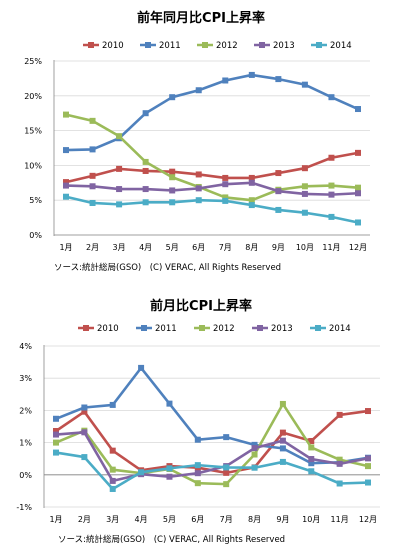 Image resolution: width=403 pixels, height=556 pixels. I want to click on x-tick-label: 9月, so click(278, 247).